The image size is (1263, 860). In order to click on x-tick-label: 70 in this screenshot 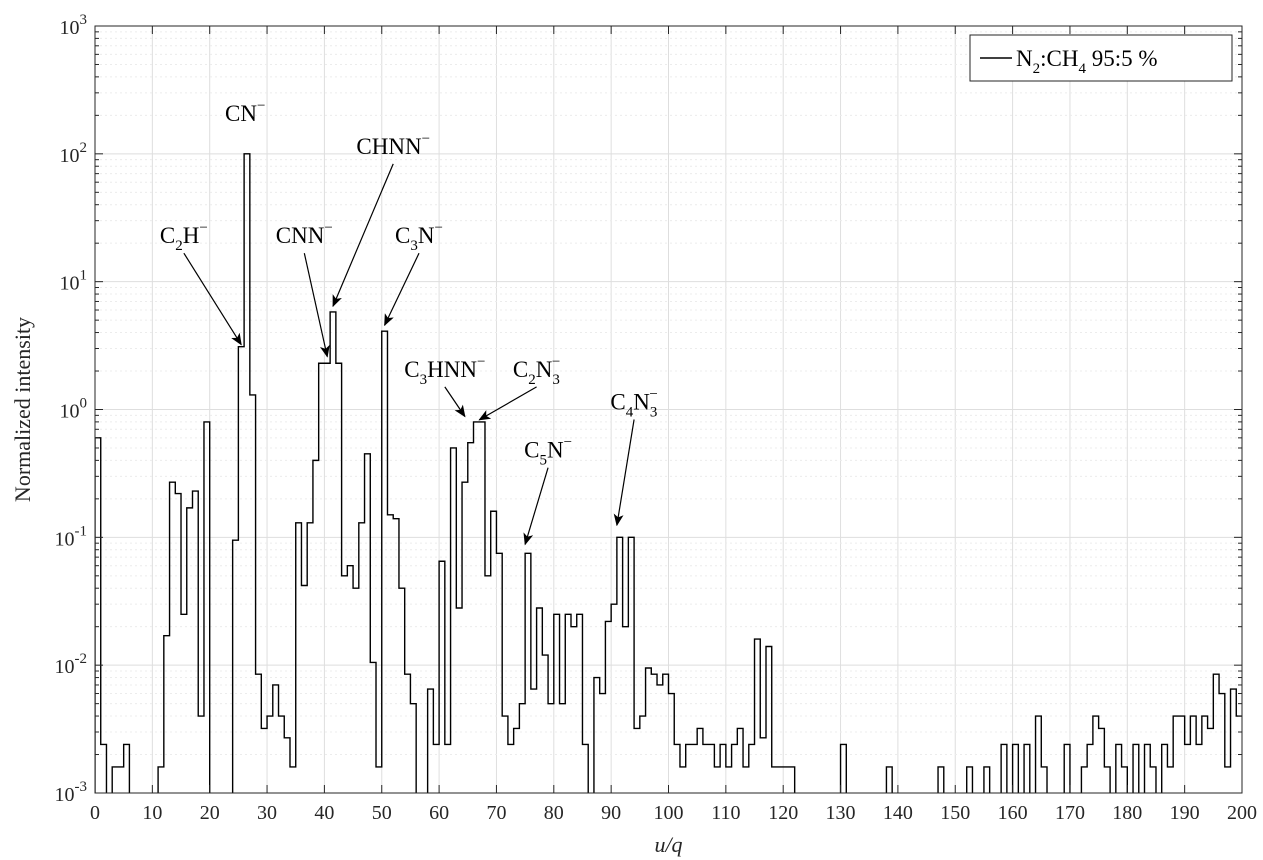, I will do `click(496, 813)`.